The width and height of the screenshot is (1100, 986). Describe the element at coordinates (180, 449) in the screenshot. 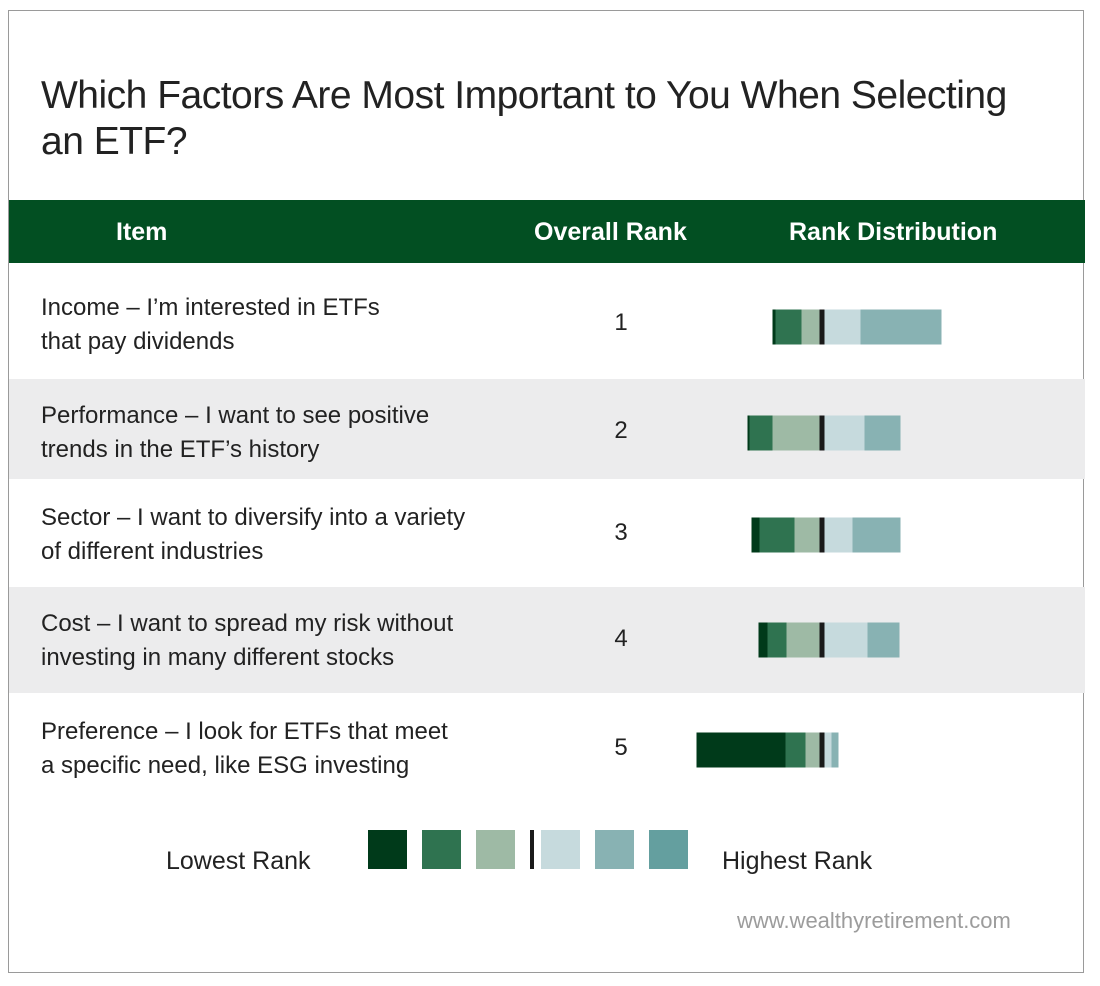

I see `row-label-line2: trends in the ETF’s history` at that location.